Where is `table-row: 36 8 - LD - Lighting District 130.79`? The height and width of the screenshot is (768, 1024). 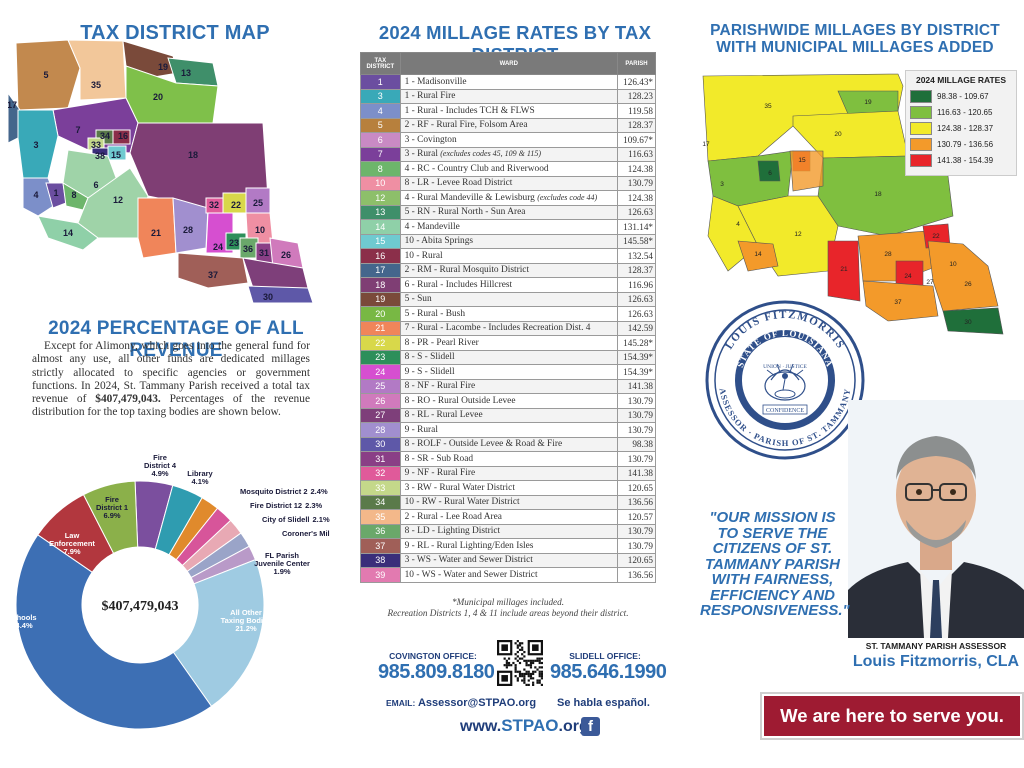
table-row: 36 8 - LD - Lighting District 130.79 is located at coordinates (508, 531).